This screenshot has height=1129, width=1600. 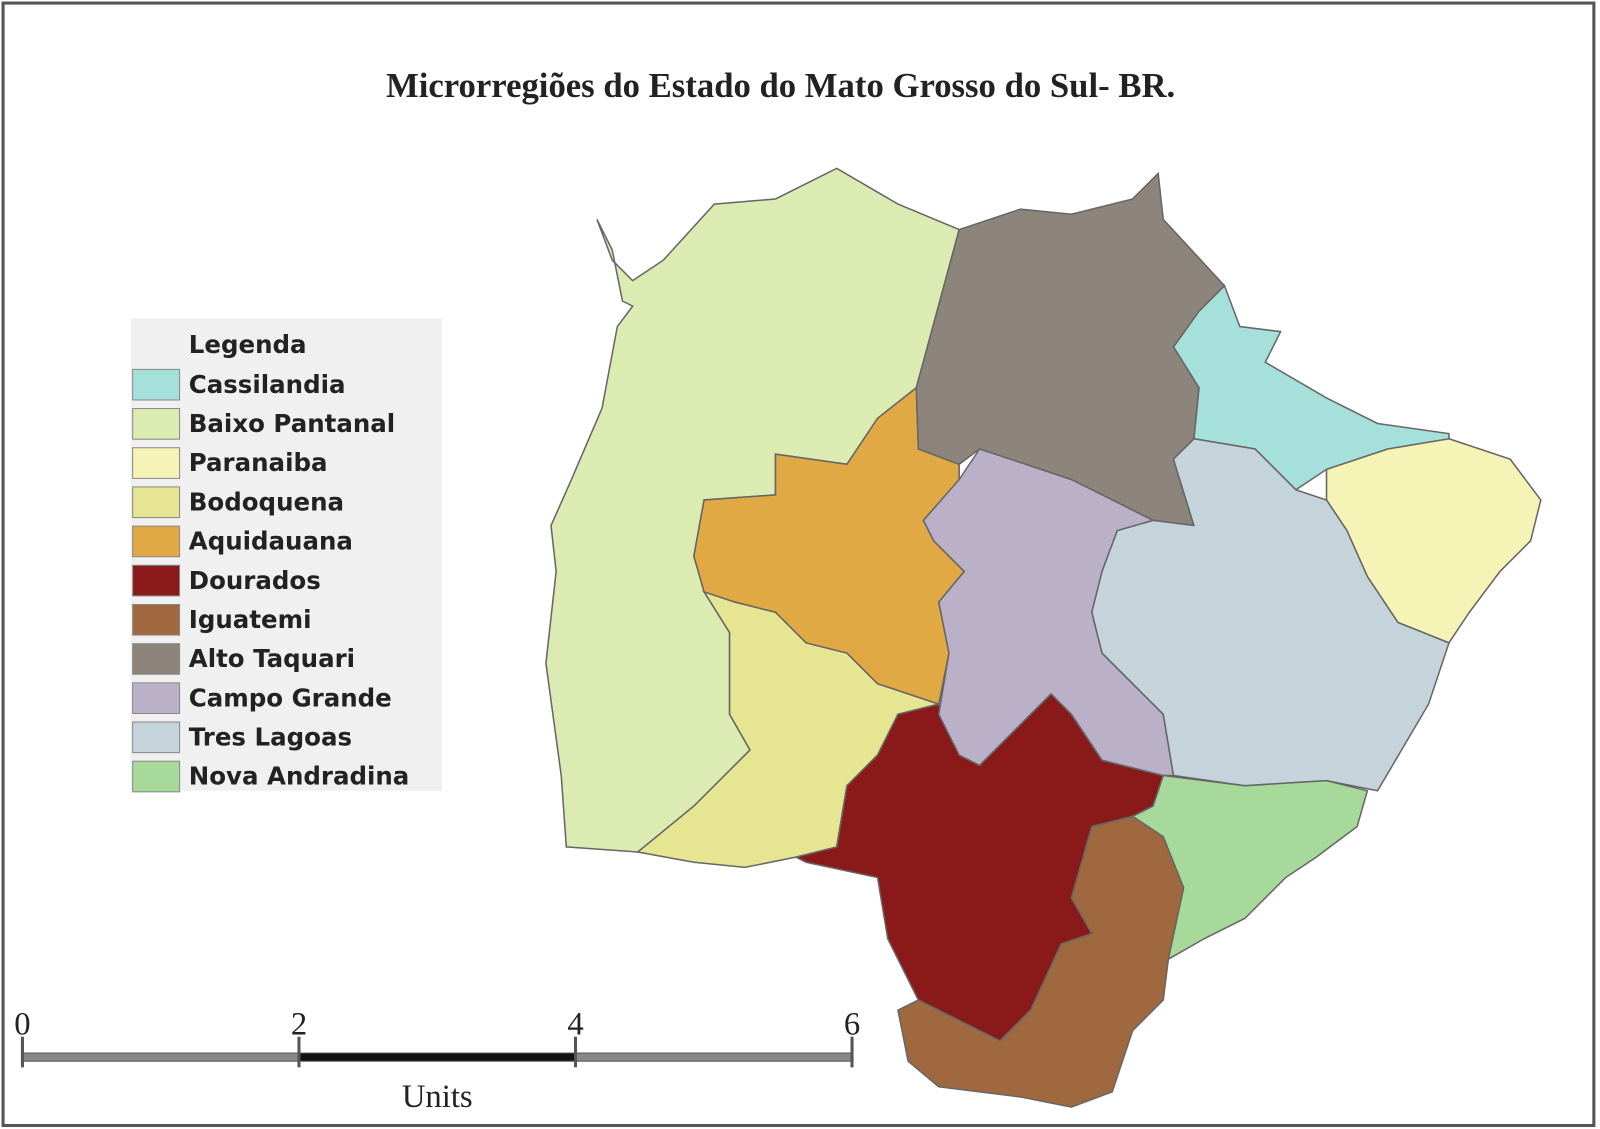 I want to click on legend-label: Aquidauana, so click(x=271, y=541).